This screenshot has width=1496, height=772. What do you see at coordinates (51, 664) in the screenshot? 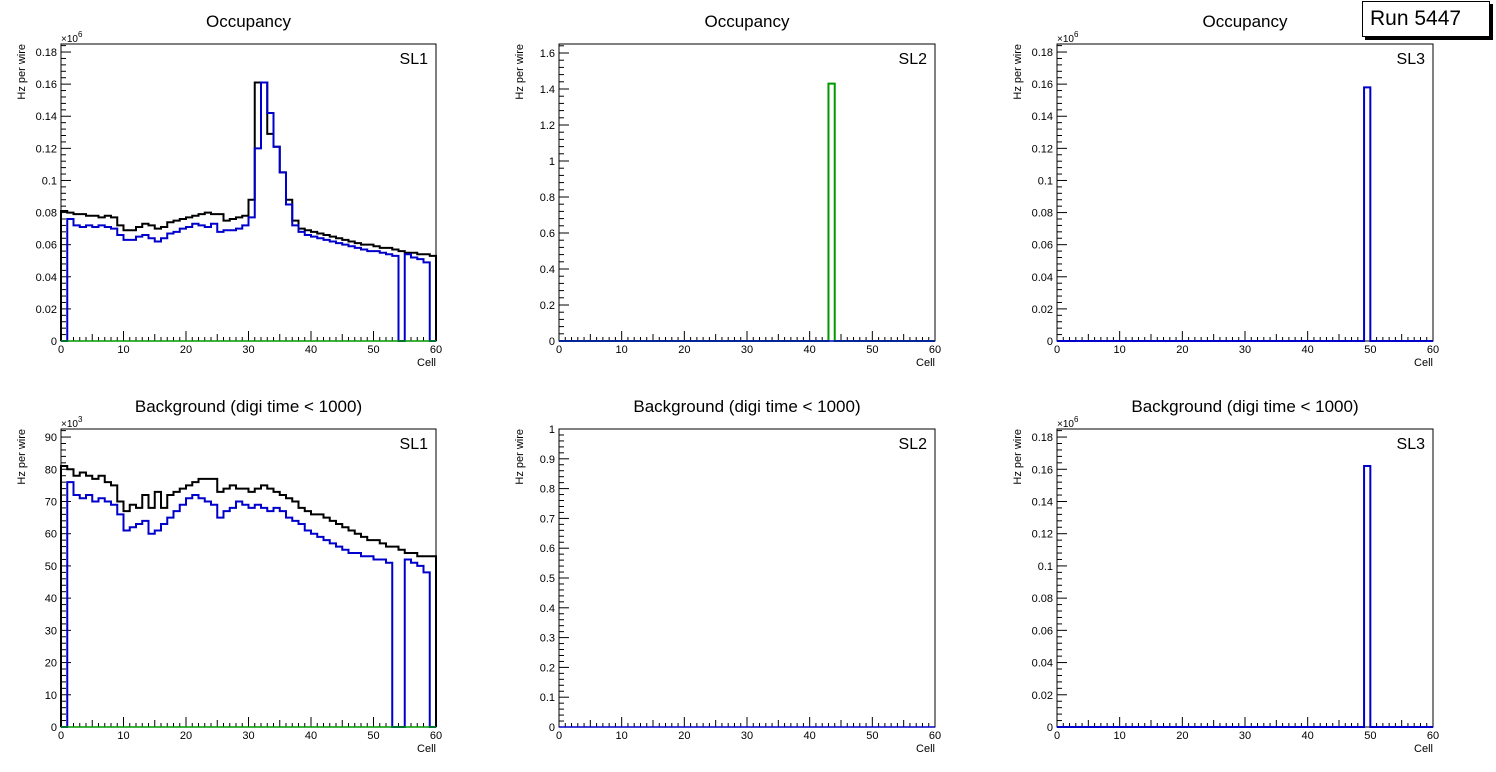
I see `y-tick-label: 20` at bounding box center [51, 664].